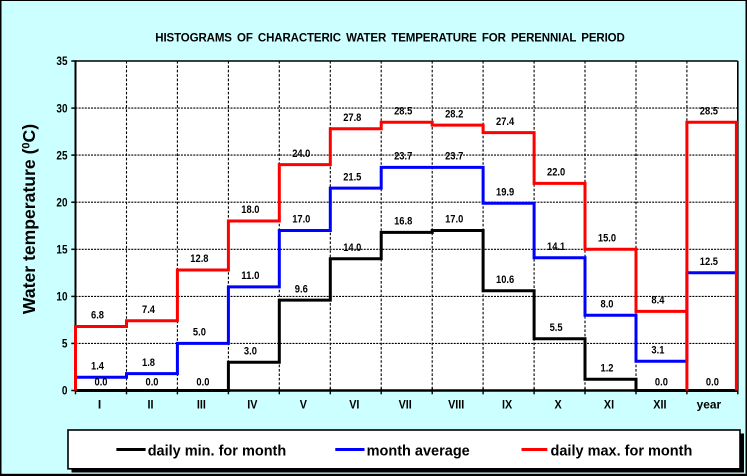  I want to click on svg-text: 22.0, so click(556, 173).